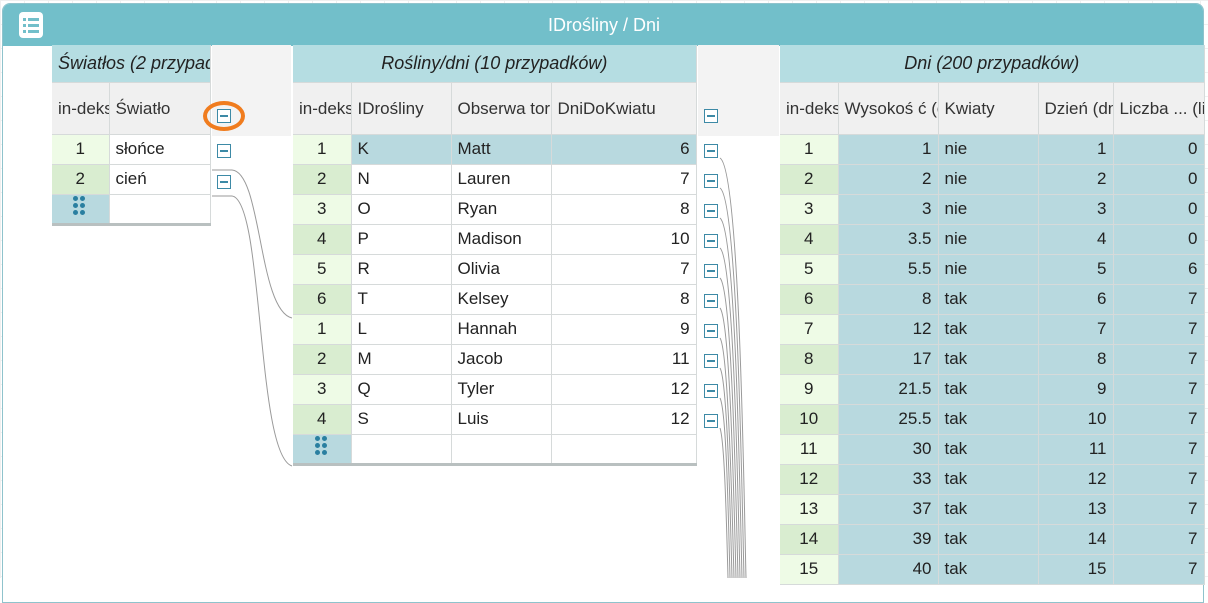 This screenshot has width=1208, height=603. I want to click on cell-plant-id: P, so click(401, 239).